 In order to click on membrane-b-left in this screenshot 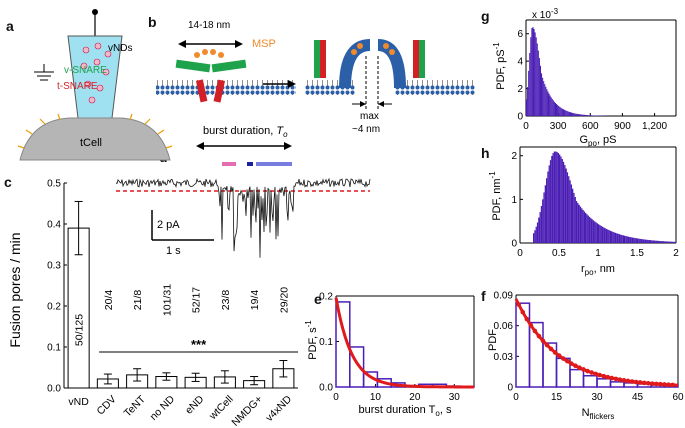, I will do `click(226, 87)`.